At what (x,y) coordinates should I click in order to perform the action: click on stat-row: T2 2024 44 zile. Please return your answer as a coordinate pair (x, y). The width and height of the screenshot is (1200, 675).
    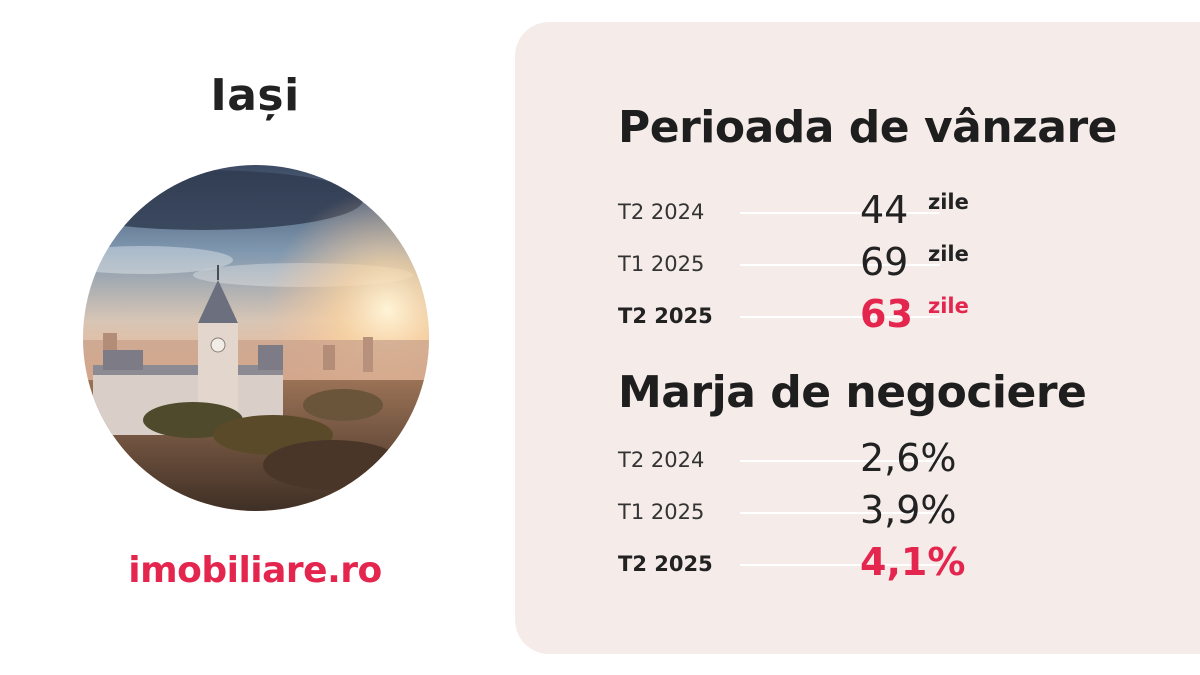
    Looking at the image, I should click on (898, 213).